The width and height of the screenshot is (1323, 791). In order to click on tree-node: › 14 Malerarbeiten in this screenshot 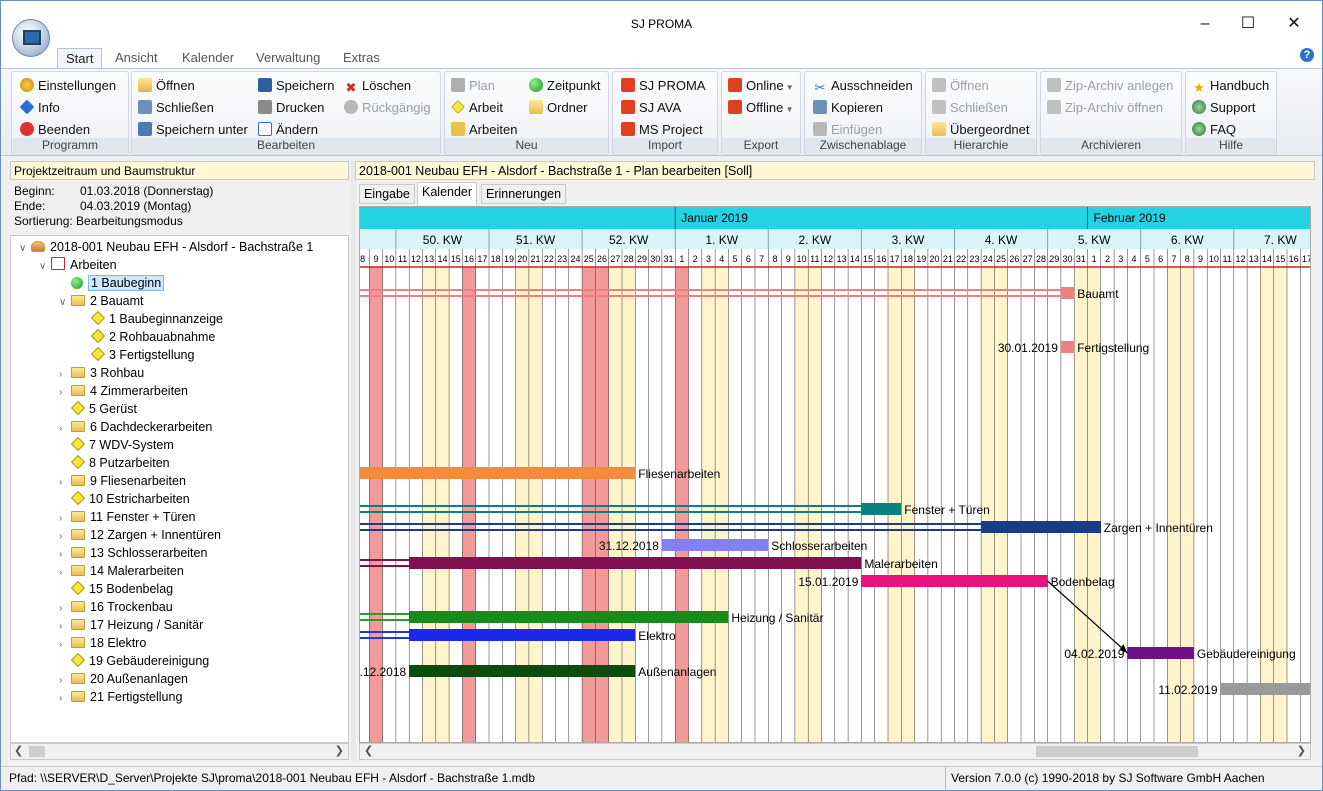, I will do `click(121, 571)`.